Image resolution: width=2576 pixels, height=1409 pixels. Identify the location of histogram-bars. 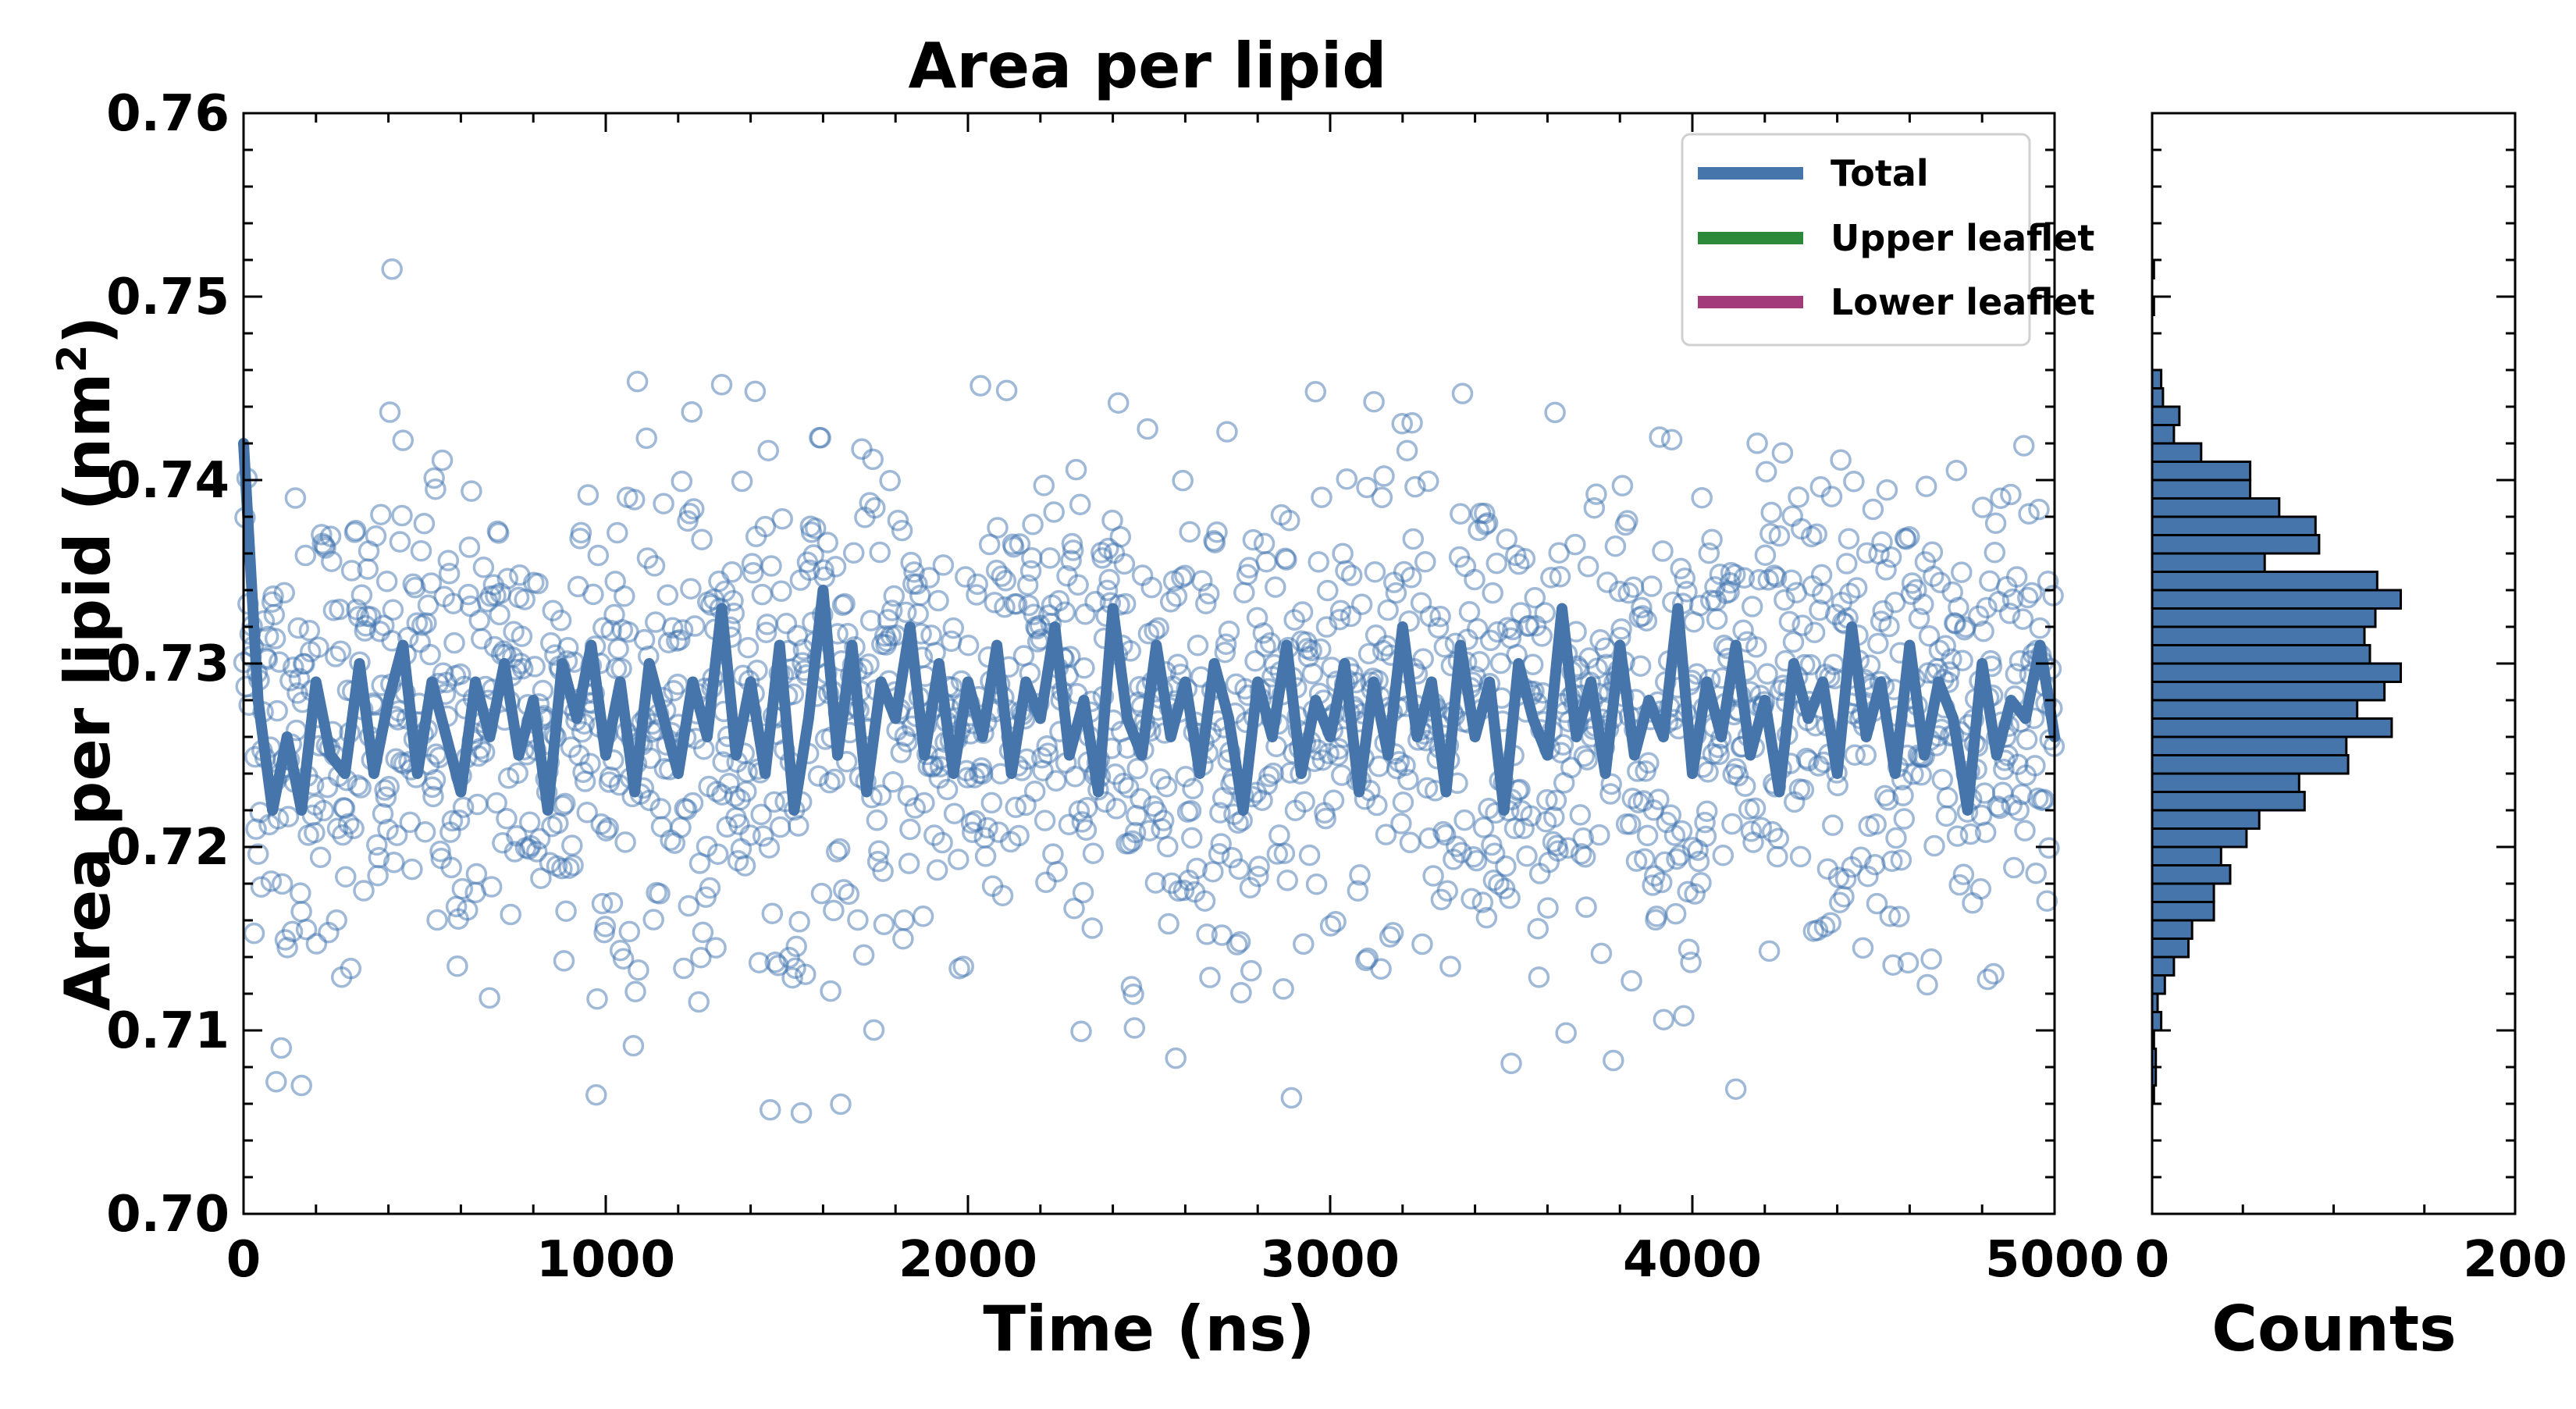
(2276, 681).